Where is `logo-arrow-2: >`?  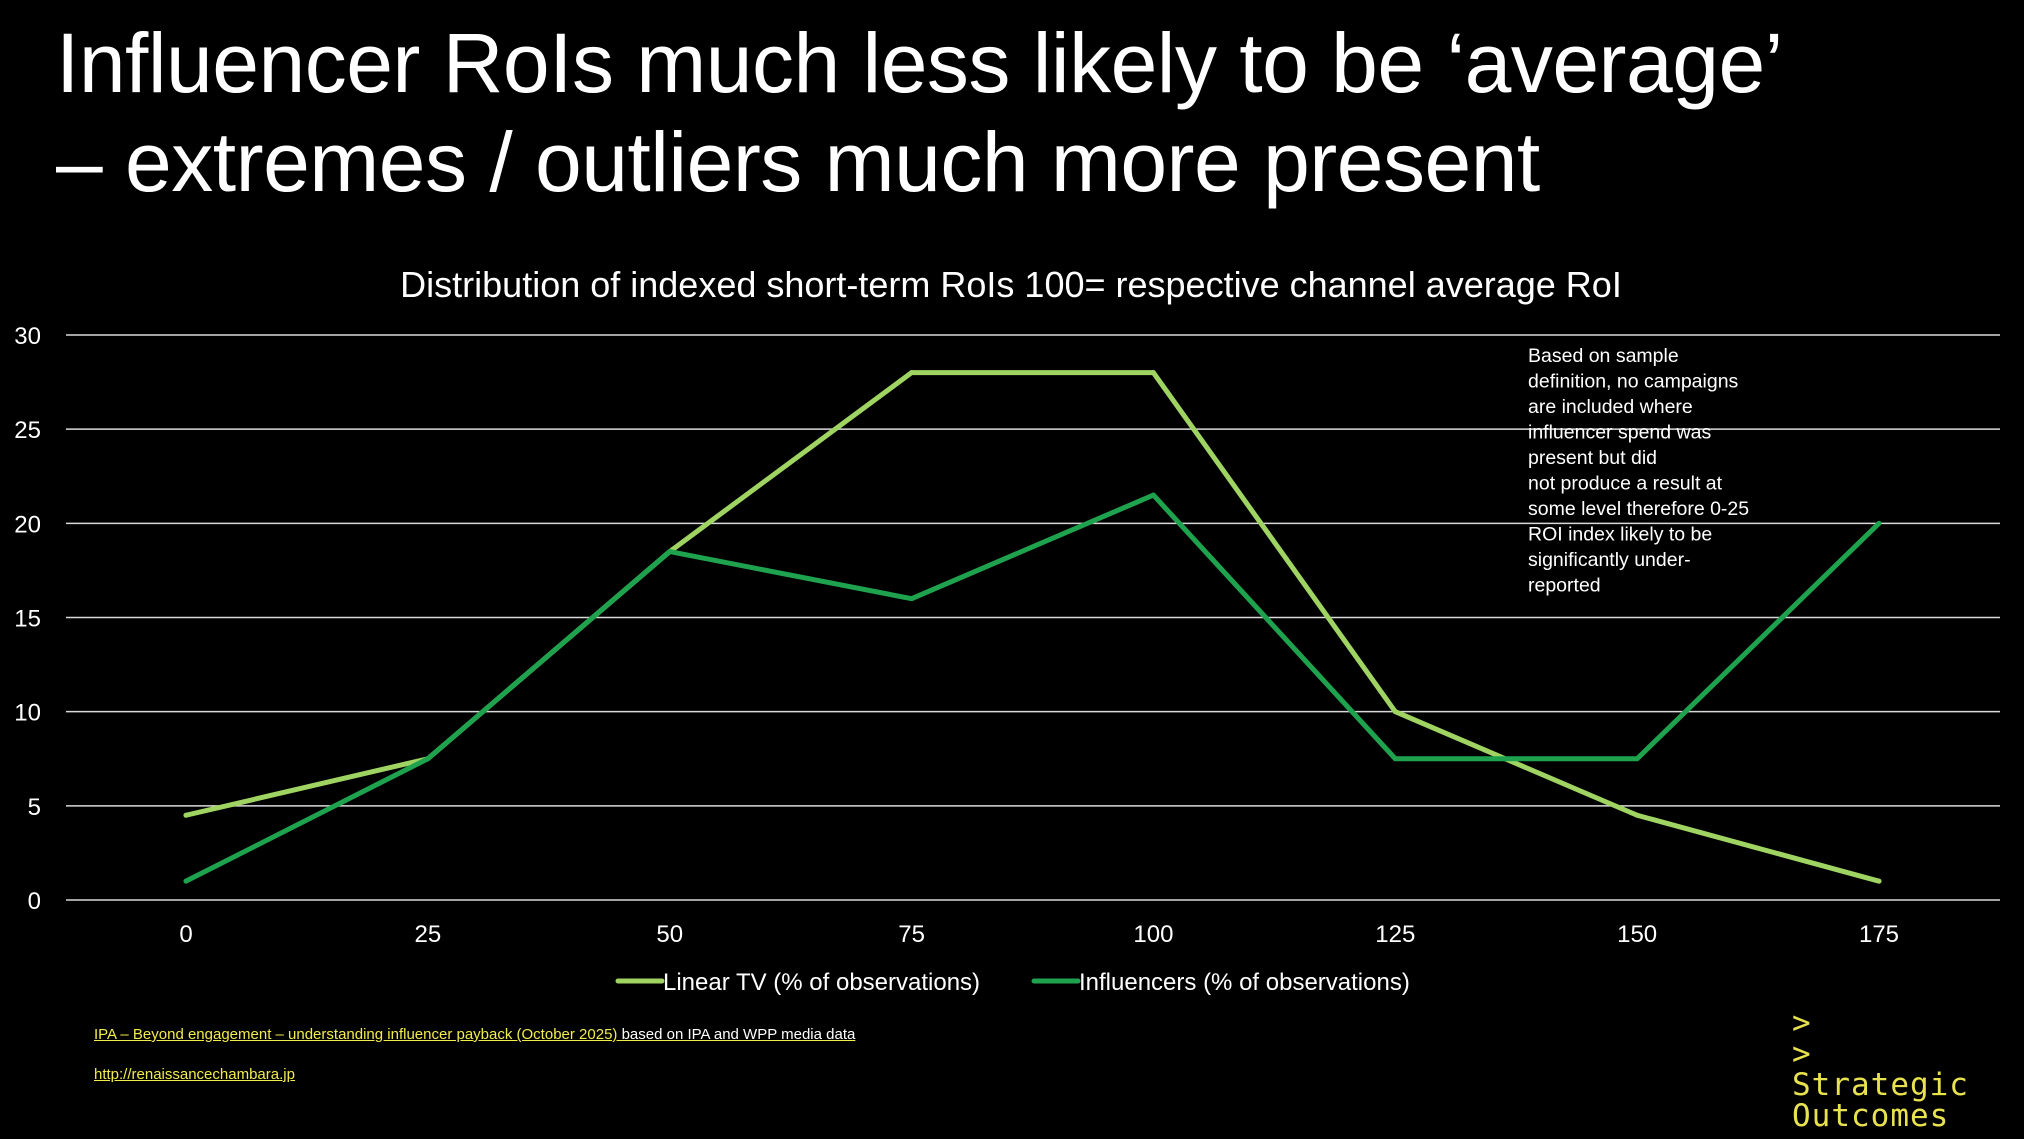 logo-arrow-2: > is located at coordinates (1802, 1054).